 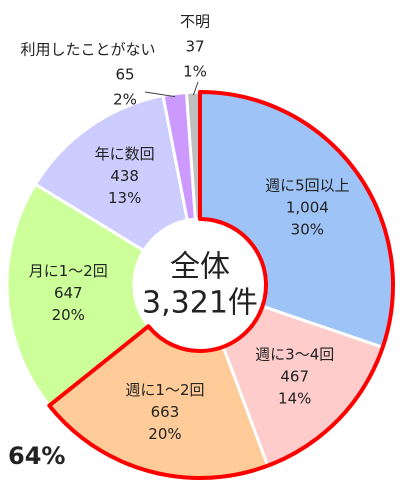 I want to click on value-label: 65, so click(x=124, y=75).